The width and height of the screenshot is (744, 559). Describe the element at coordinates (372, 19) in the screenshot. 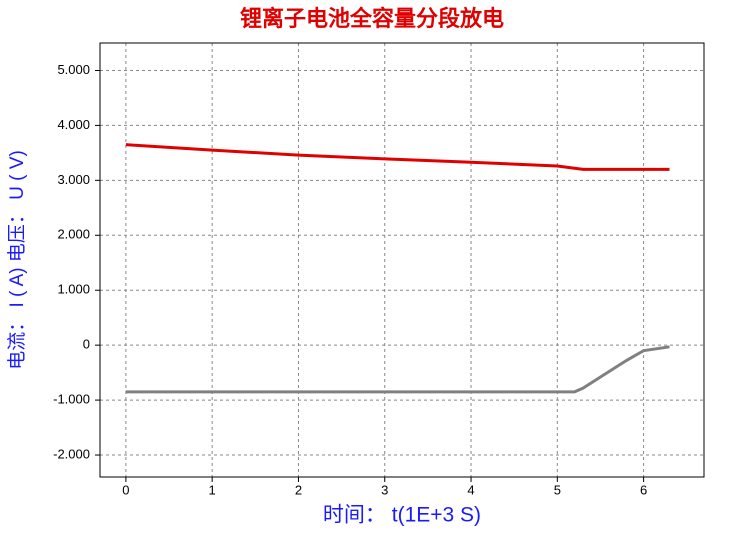

I see `chart-title: 锂离子电池全容量分段放电` at that location.